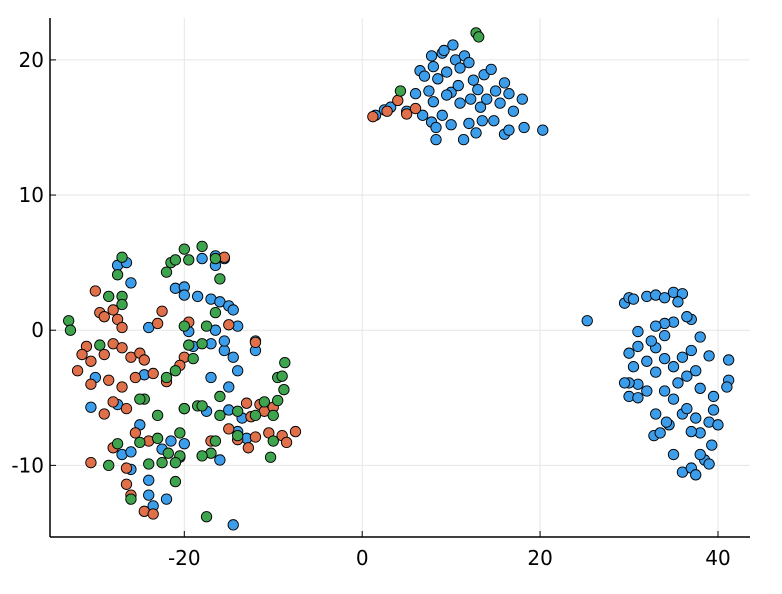 The width and height of the screenshot is (782, 594). Describe the element at coordinates (717, 558) in the screenshot. I see `x-tick-label: 40` at that location.